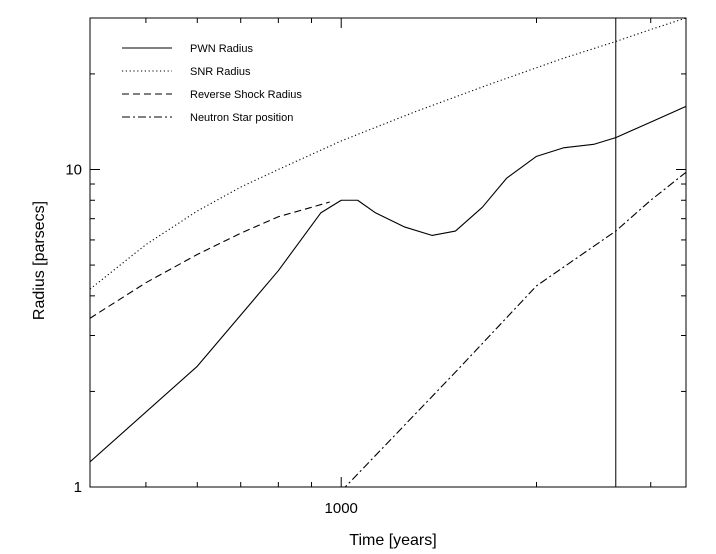 Image resolution: width=716 pixels, height=554 pixels. I want to click on x-tick-label: 1000, so click(341, 508).